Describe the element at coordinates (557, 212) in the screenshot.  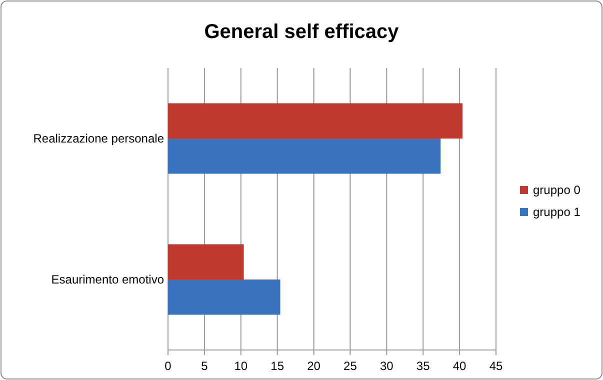
I see `legend-label: gruppo 1` at that location.